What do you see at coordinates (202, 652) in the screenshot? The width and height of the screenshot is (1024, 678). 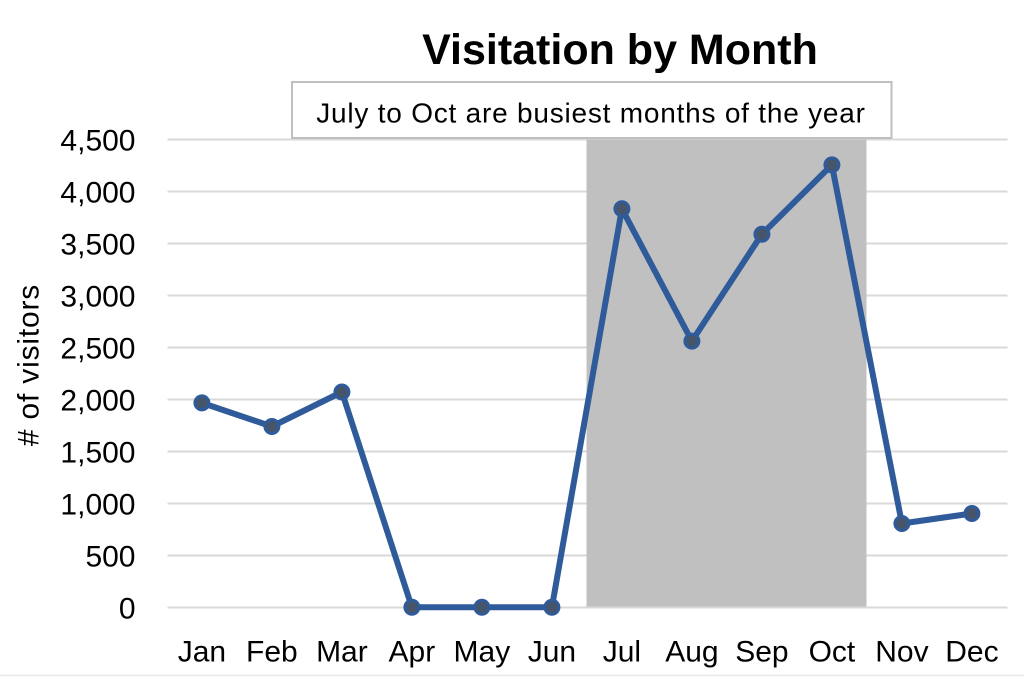 I see `svg-text: Jan` at bounding box center [202, 652].